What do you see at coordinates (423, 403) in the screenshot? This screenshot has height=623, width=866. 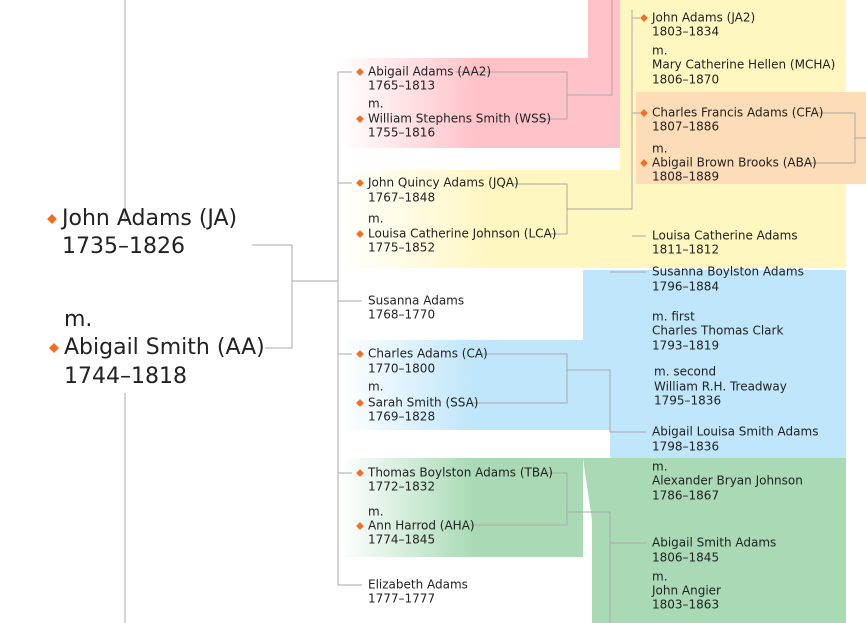 I see `person-text: Sarah Smith (SSA)` at bounding box center [423, 403].